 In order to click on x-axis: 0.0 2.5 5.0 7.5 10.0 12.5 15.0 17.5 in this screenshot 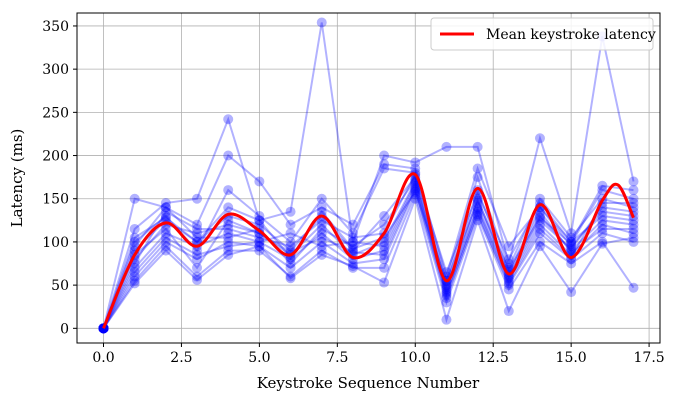, I will do `click(378, 354)`.